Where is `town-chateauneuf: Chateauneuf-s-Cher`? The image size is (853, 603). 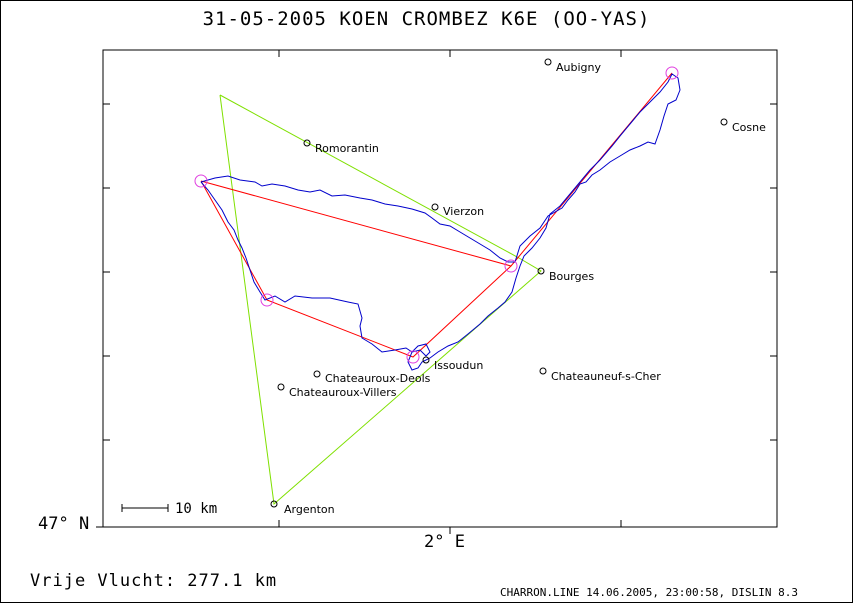 town-chateauneuf: Chateauneuf-s-Cher is located at coordinates (600, 375).